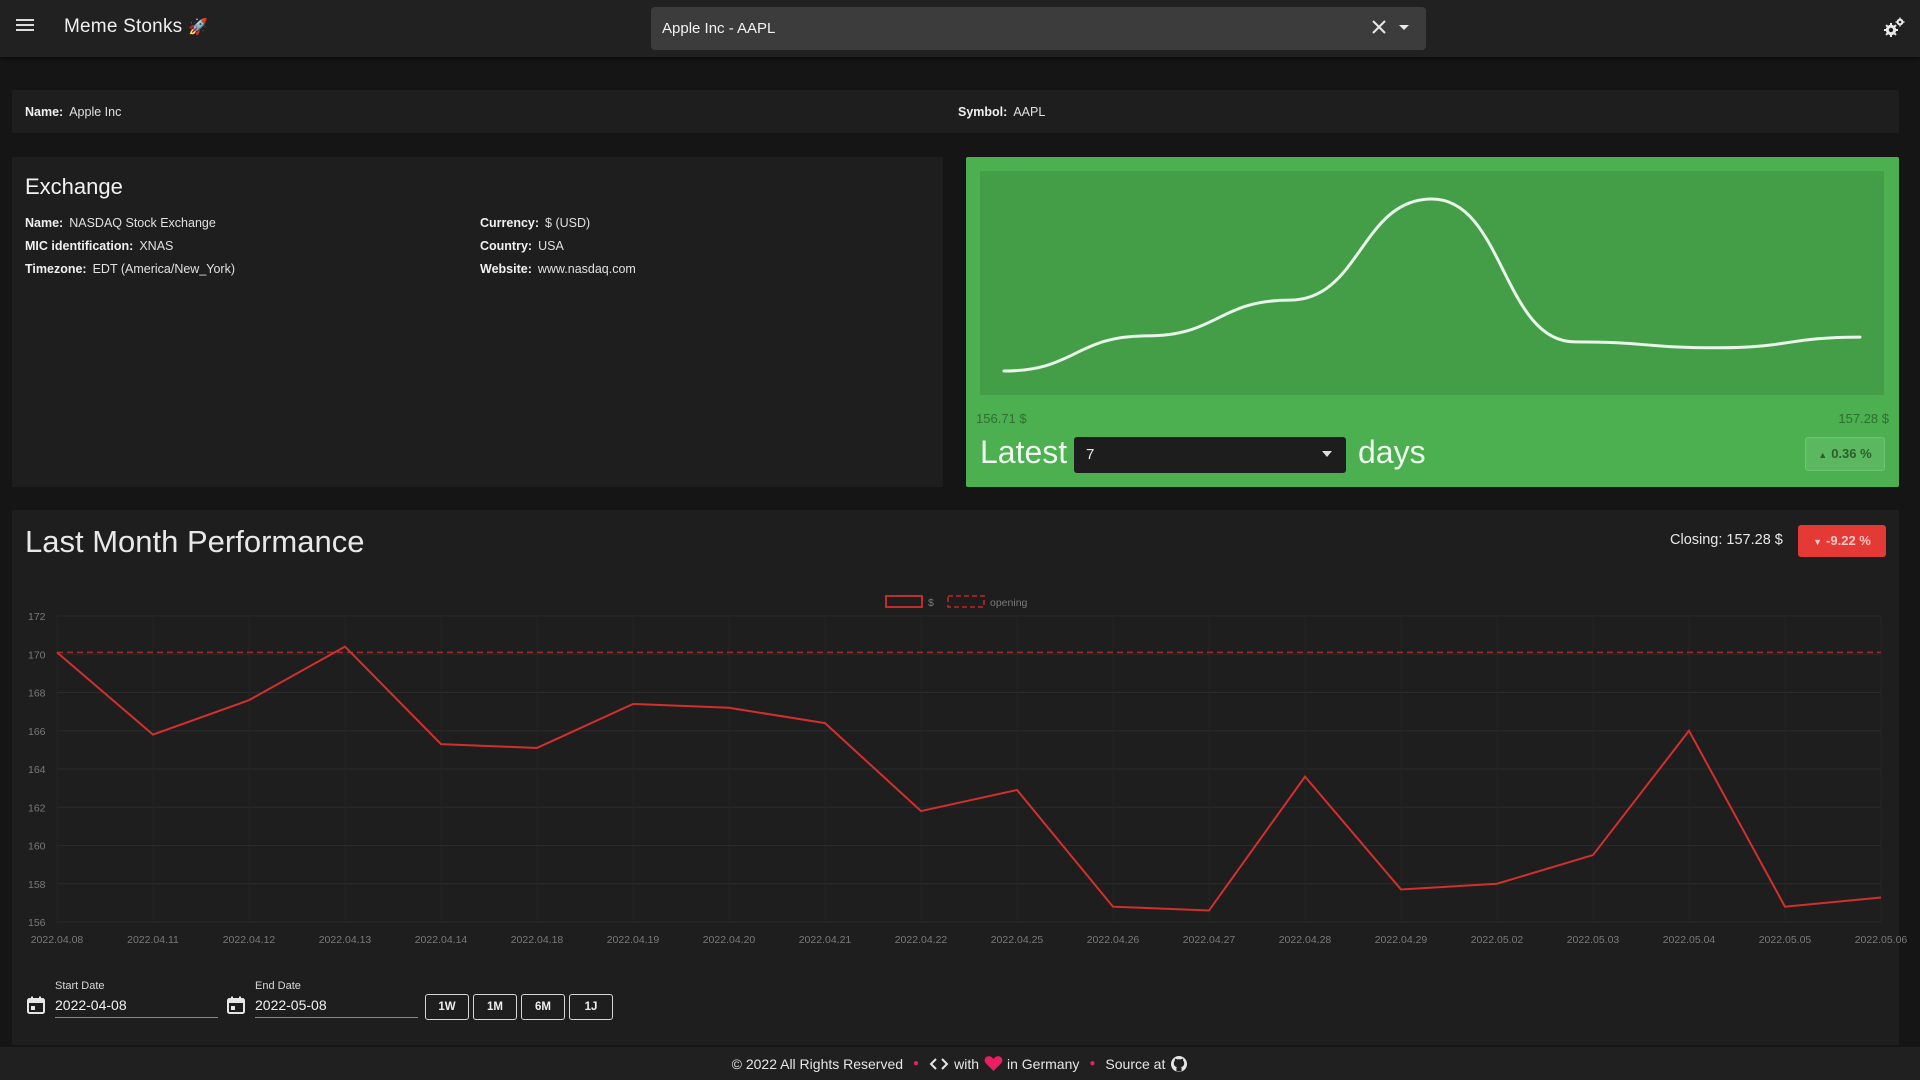 The height and width of the screenshot is (1080, 1920). I want to click on close-icon, so click(1379, 27).